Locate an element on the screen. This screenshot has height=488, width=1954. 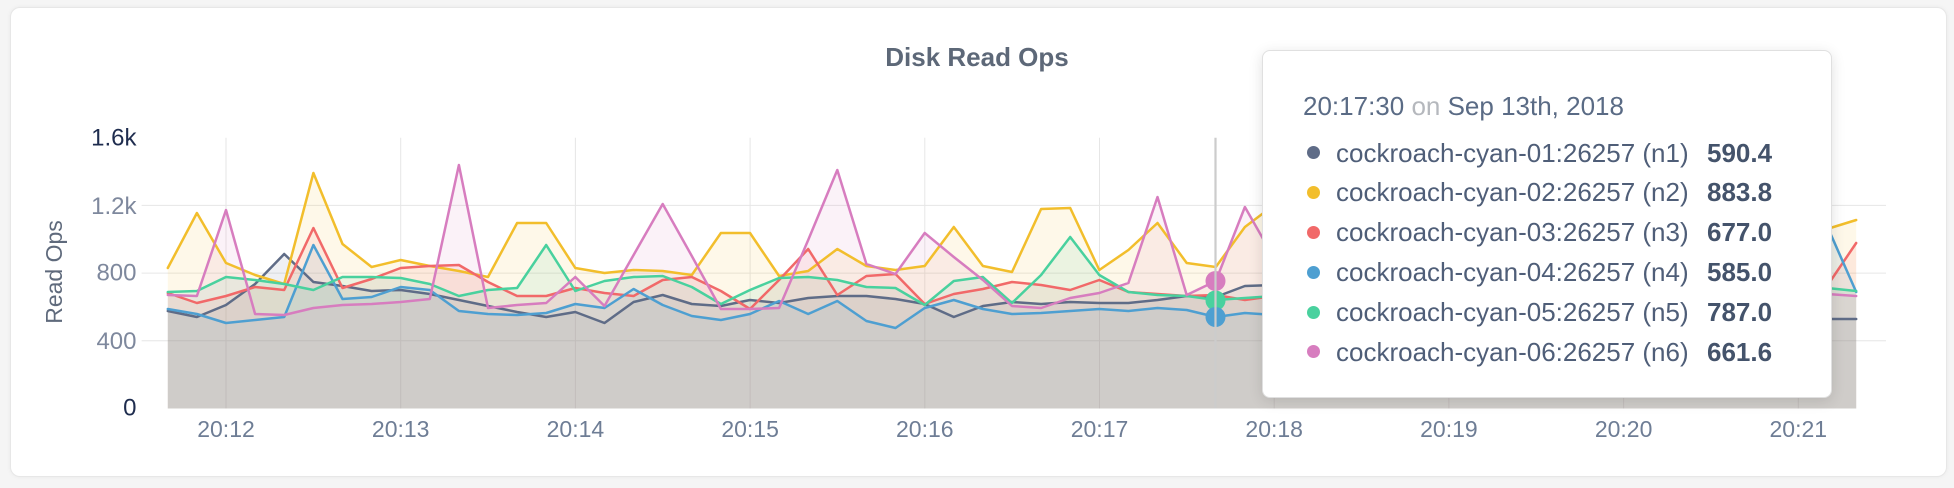
svg-text: 20:12 is located at coordinates (226, 429).